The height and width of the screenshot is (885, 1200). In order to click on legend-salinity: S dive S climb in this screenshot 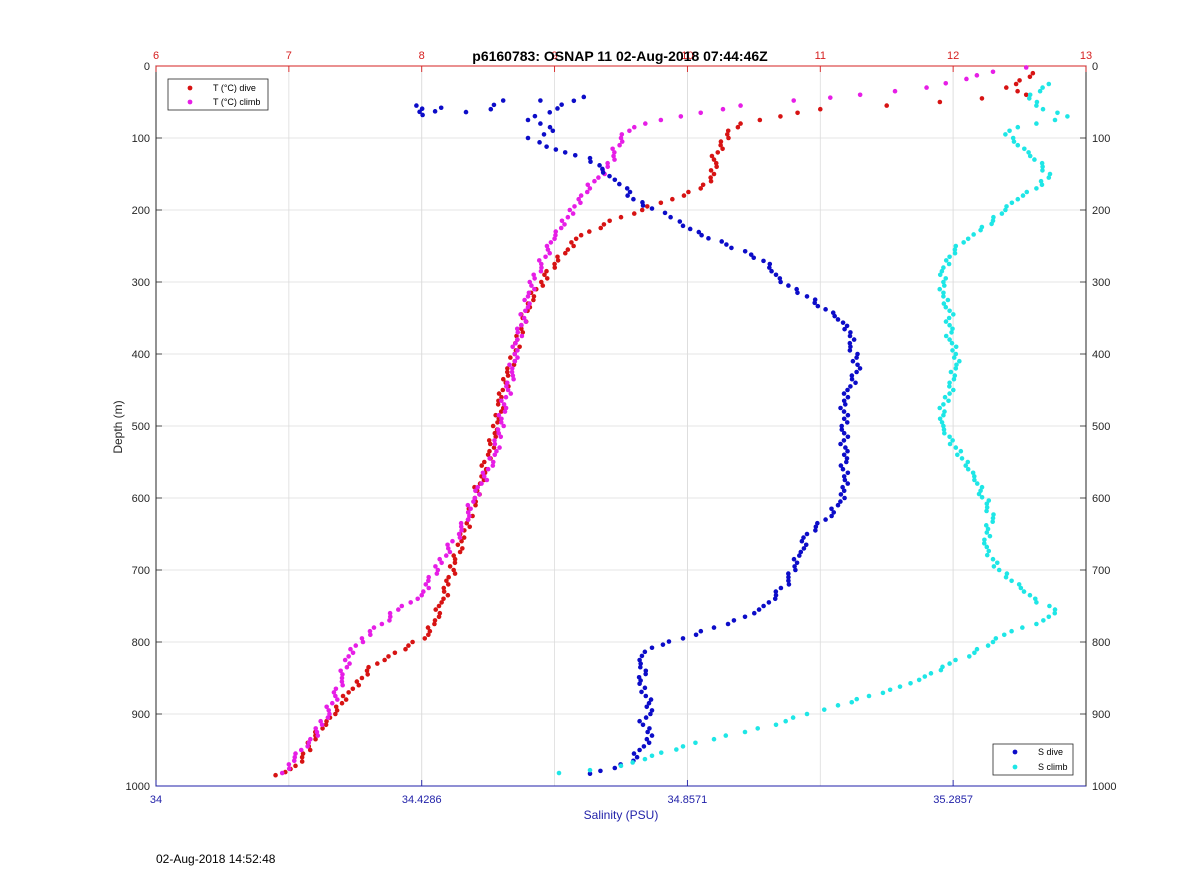, I will do `click(1033, 759)`.